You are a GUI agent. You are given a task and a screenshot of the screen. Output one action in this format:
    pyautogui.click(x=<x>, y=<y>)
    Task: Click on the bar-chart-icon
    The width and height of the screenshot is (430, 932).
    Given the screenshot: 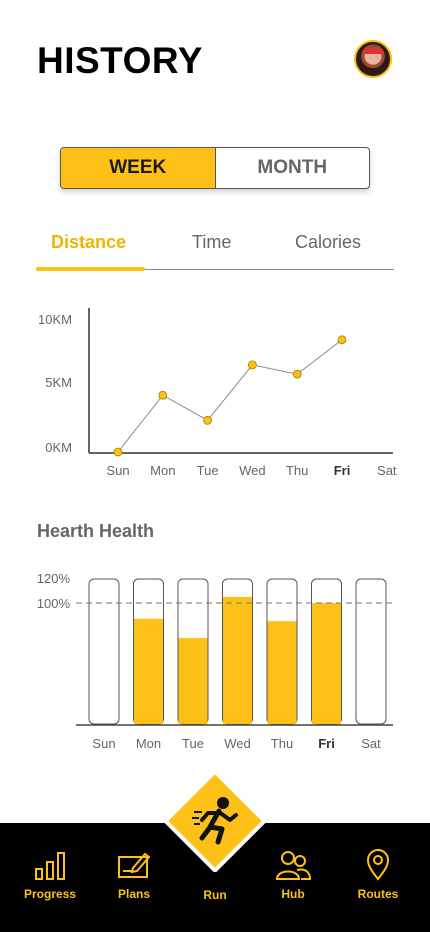 What is the action you would take?
    pyautogui.click(x=50, y=866)
    